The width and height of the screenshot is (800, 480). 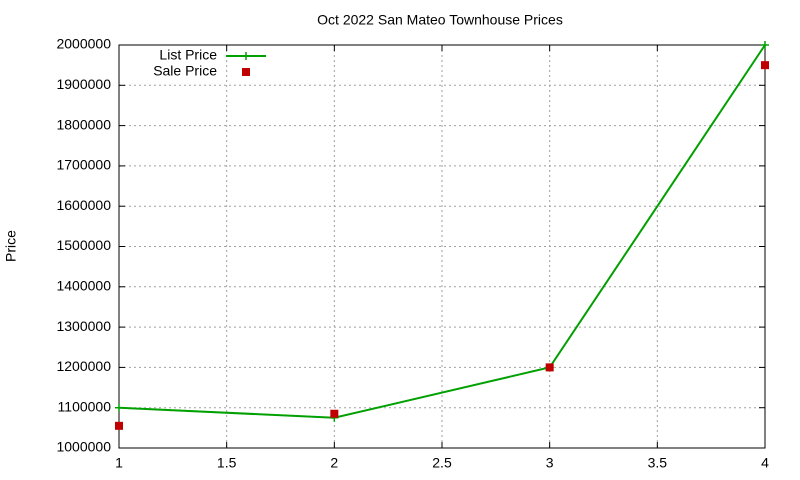 I want to click on chart-title: Oct 2022 San Mateo Townhouse Prices, so click(x=440, y=20).